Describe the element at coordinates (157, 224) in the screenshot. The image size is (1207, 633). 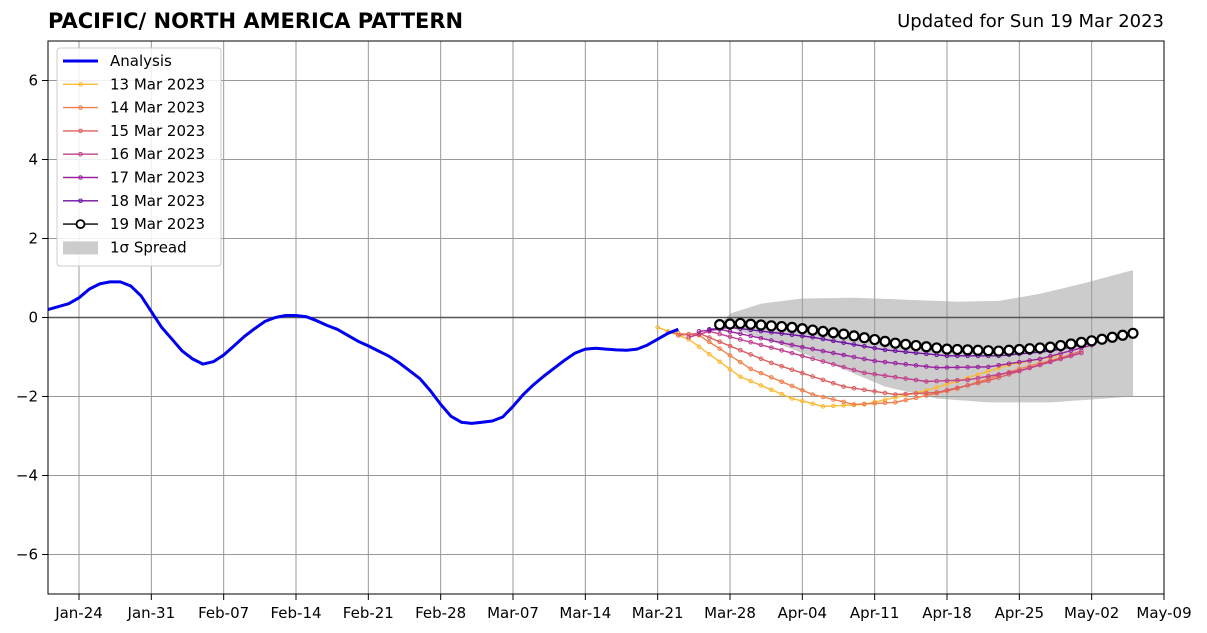
I see `legend-label: 19 Mar 2023` at that location.